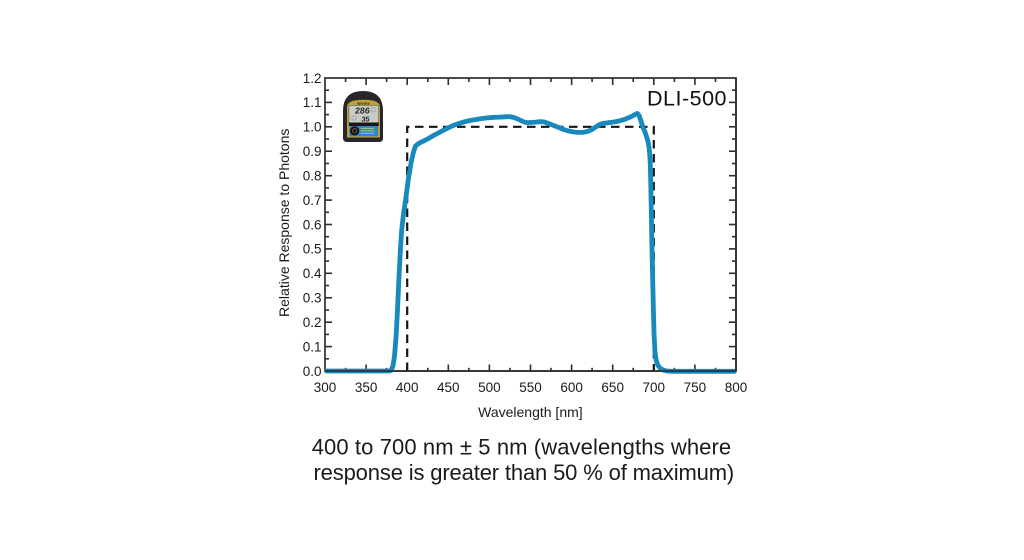 The width and height of the screenshot is (1024, 560). I want to click on svg-text: 600, so click(571, 387).